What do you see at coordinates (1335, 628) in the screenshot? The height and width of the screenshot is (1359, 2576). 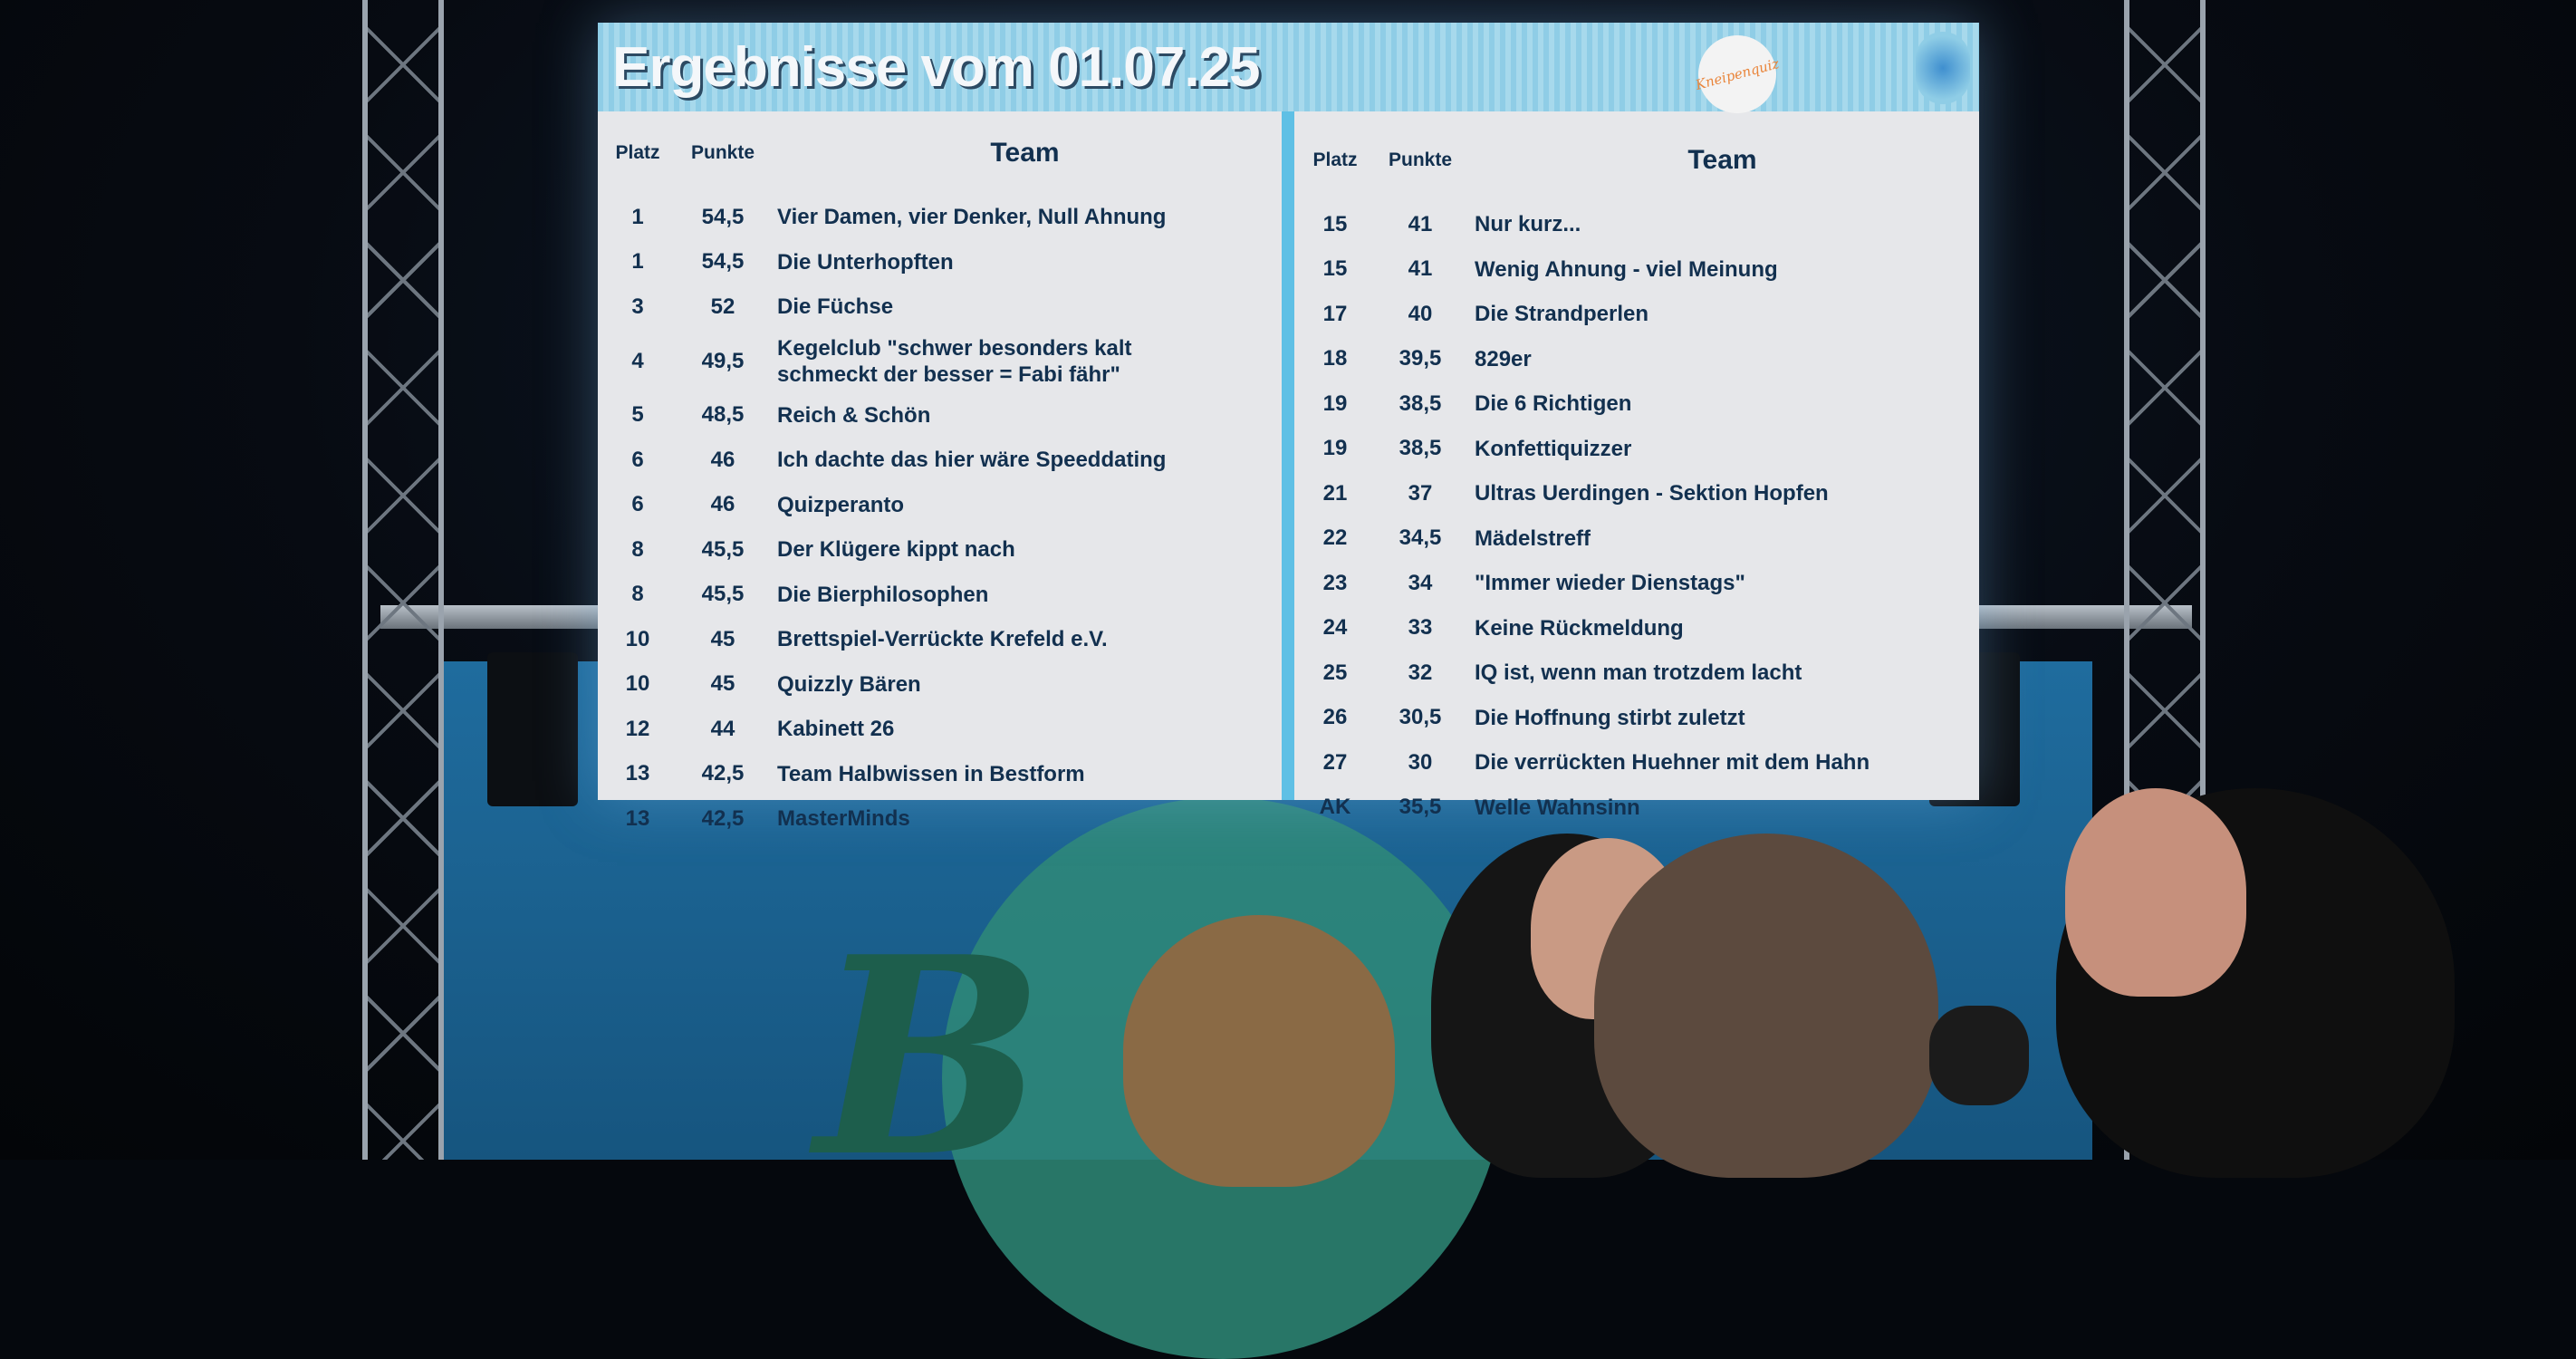 I see `place-cell: 24` at bounding box center [1335, 628].